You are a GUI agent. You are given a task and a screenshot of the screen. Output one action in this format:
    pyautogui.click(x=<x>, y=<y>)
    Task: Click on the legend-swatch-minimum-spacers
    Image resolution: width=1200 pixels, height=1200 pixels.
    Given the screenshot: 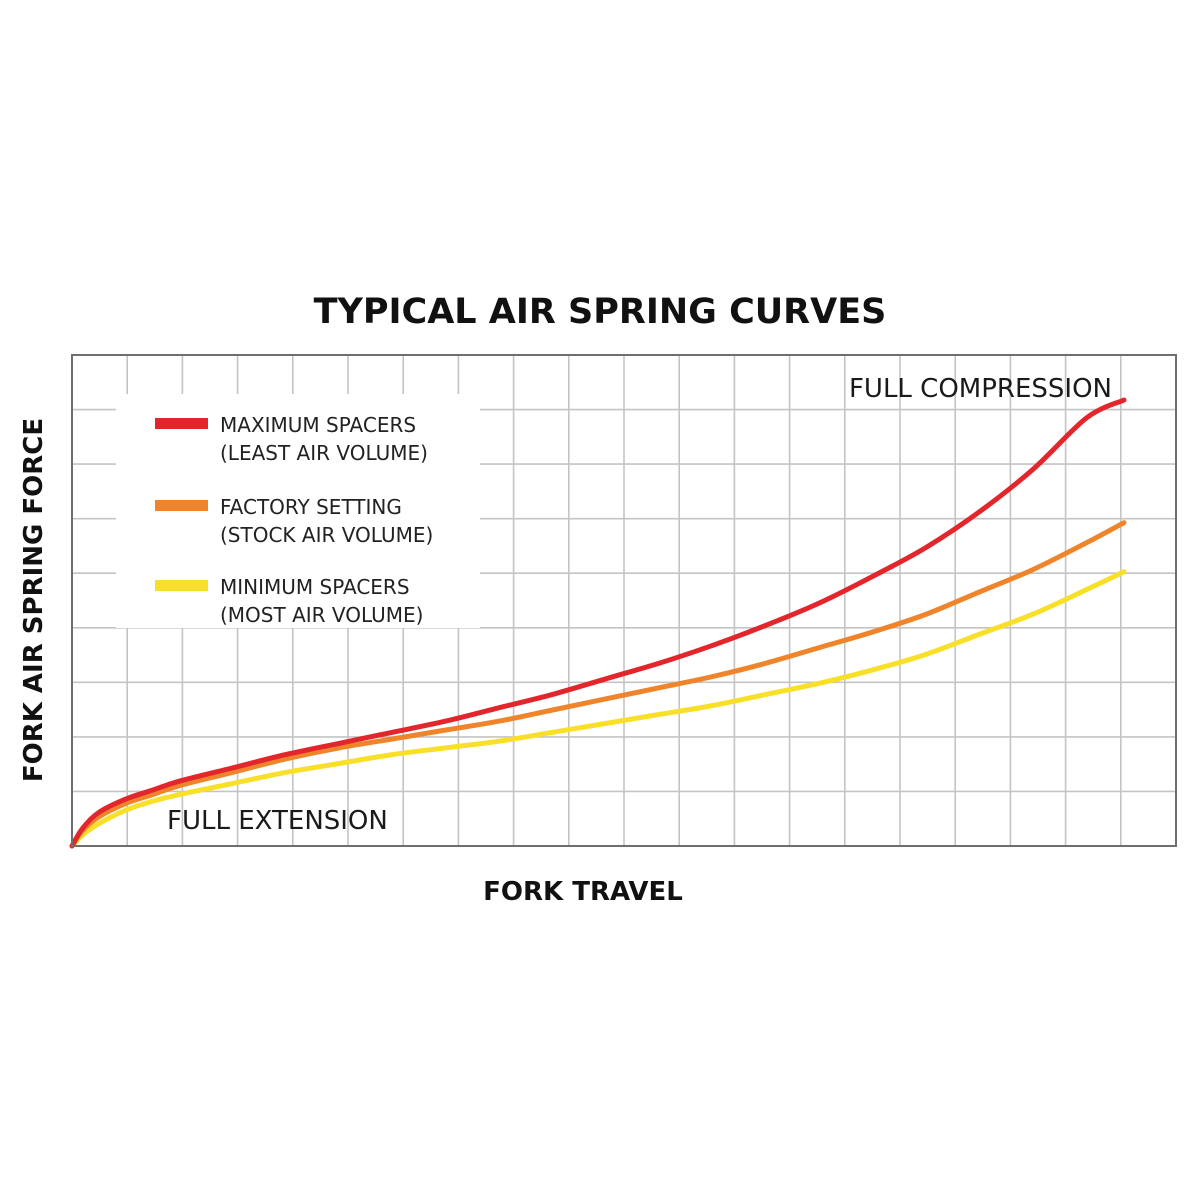 What is the action you would take?
    pyautogui.click(x=181, y=585)
    